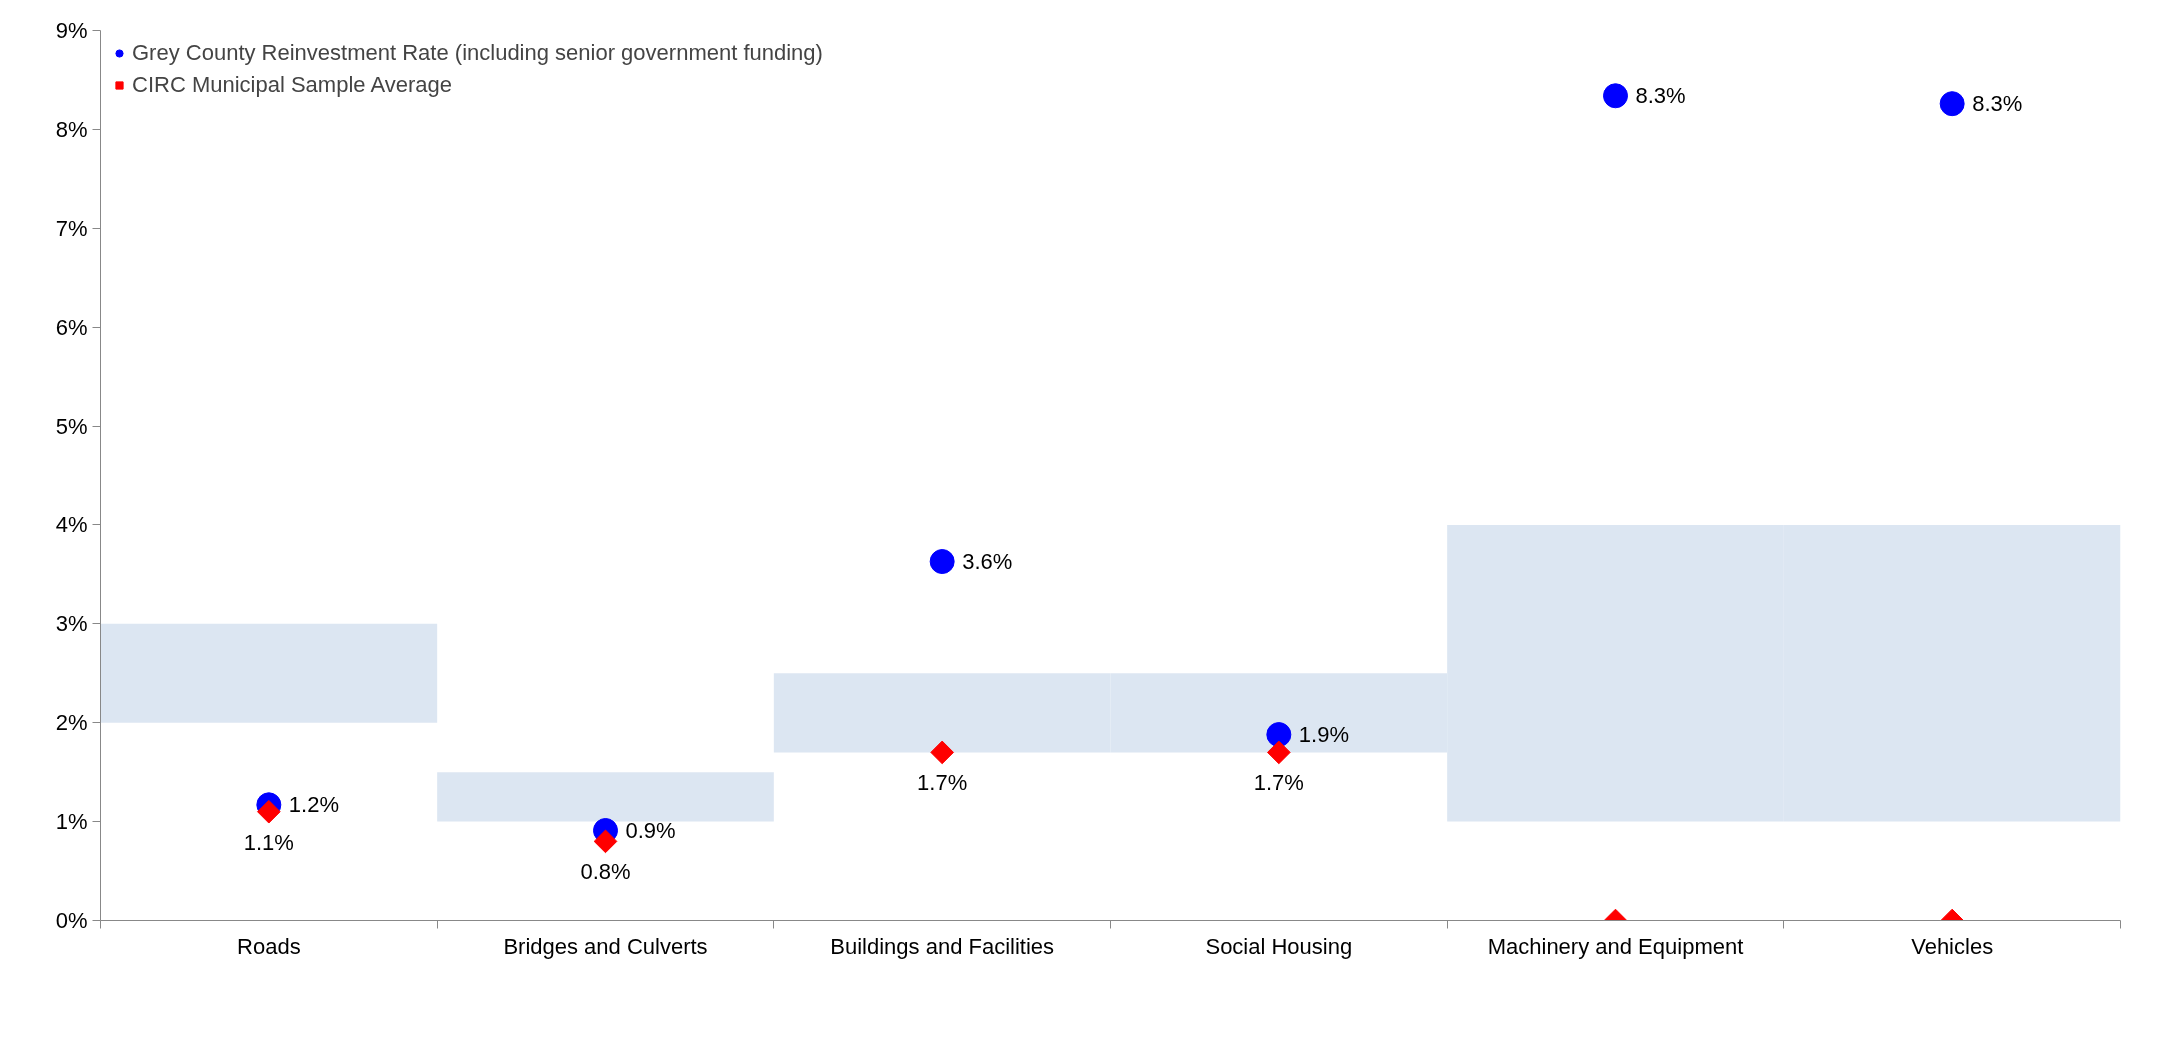 This screenshot has width=2177, height=1044. Describe the element at coordinates (313, 805) in the screenshot. I see `data-label: 1.2%` at that location.